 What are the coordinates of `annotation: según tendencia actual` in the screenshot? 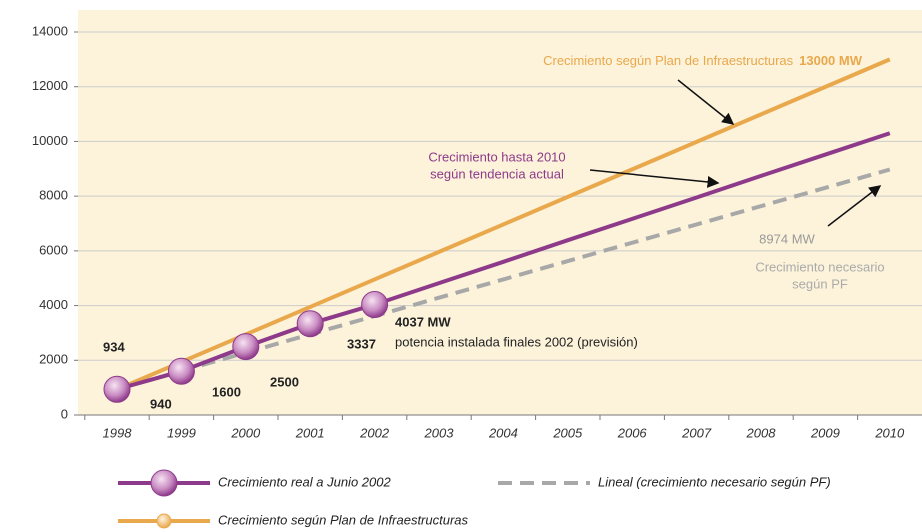 It's located at (497, 173).